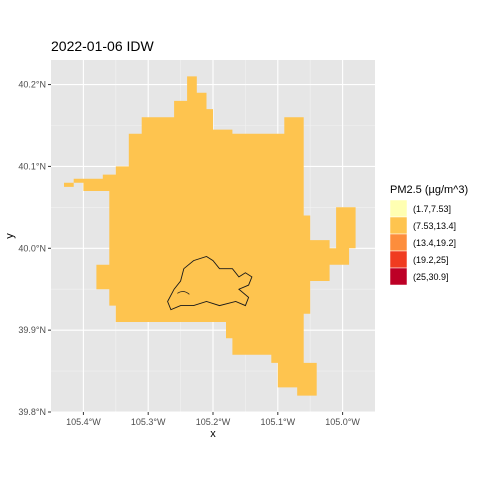 This screenshot has width=480, height=480. I want to click on legend-label: (7.53,13.4], so click(434, 226).